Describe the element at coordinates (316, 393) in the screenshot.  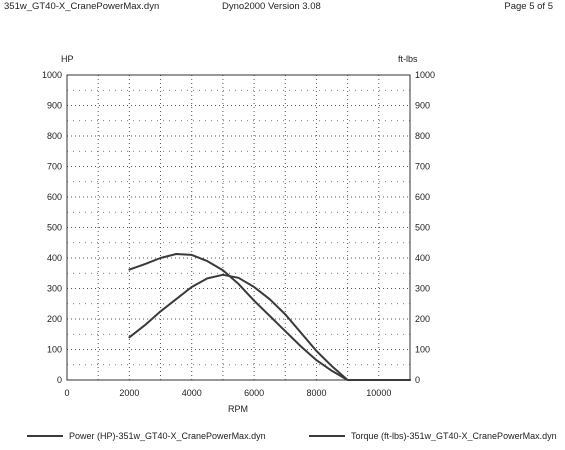
I see `x-tick-label: 8000` at that location.